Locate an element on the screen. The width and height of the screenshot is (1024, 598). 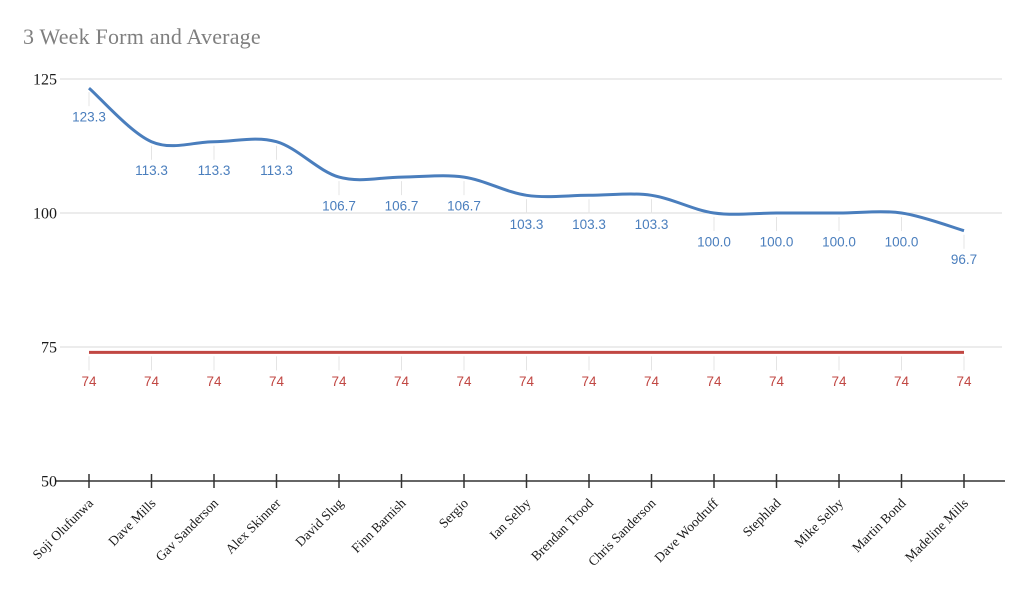
data-label: 123.3 is located at coordinates (89, 117).